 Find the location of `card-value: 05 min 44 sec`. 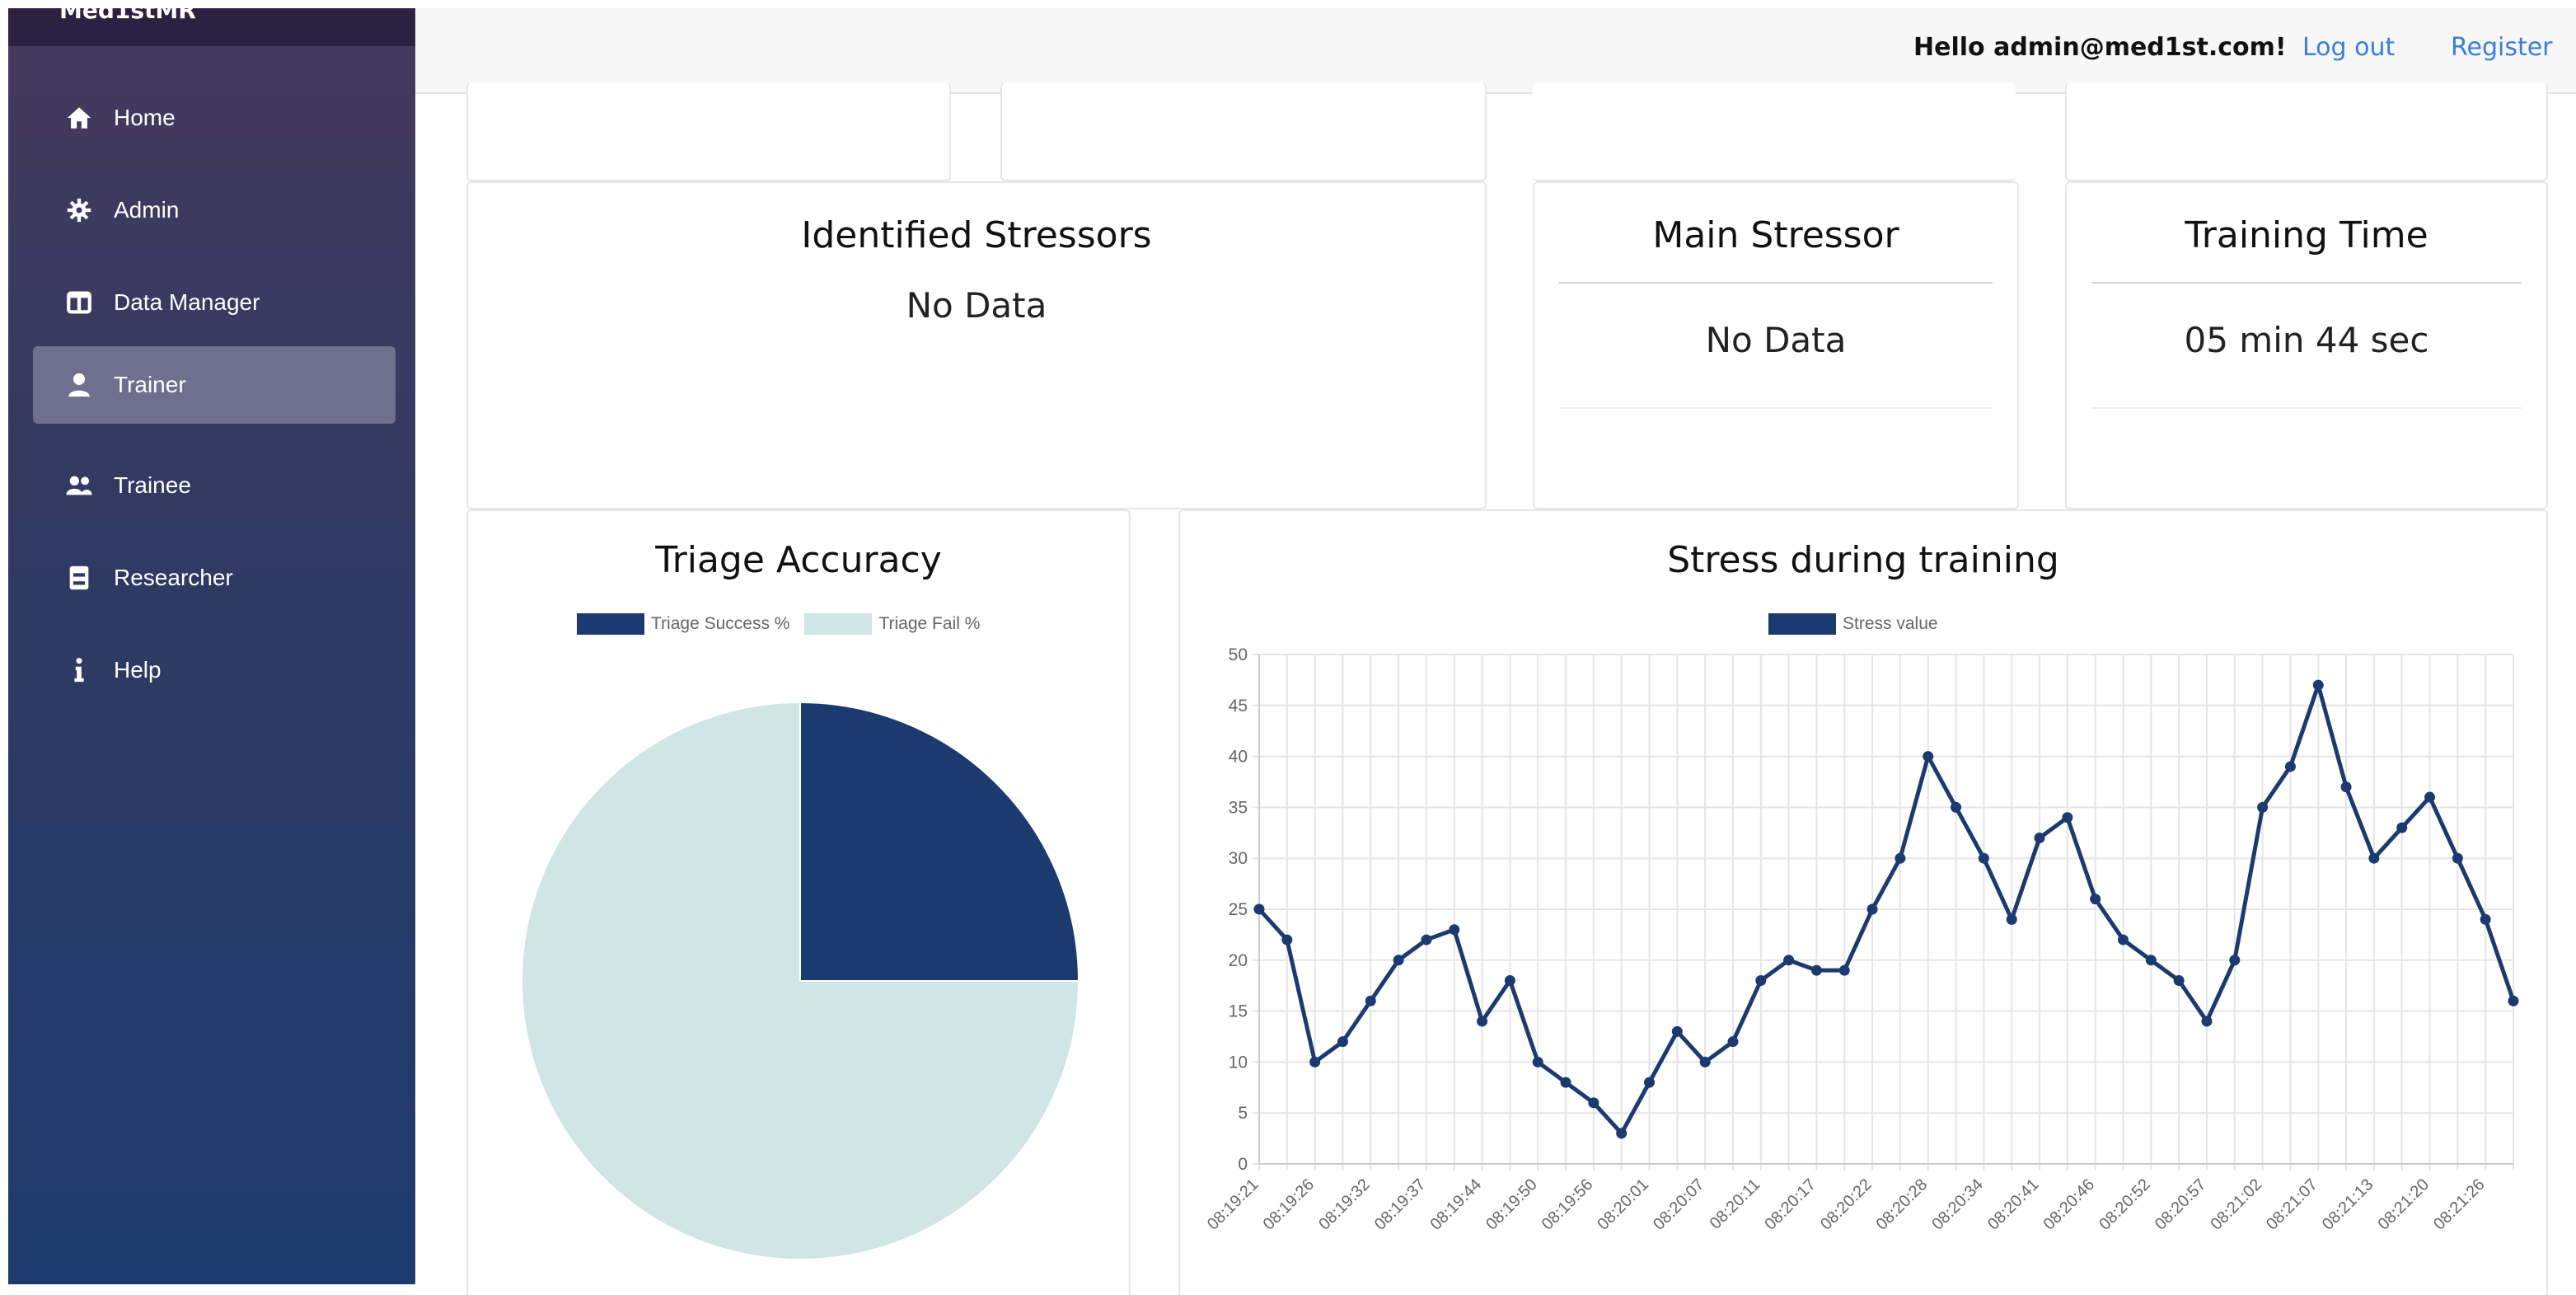

card-value: 05 min 44 sec is located at coordinates (2306, 340).